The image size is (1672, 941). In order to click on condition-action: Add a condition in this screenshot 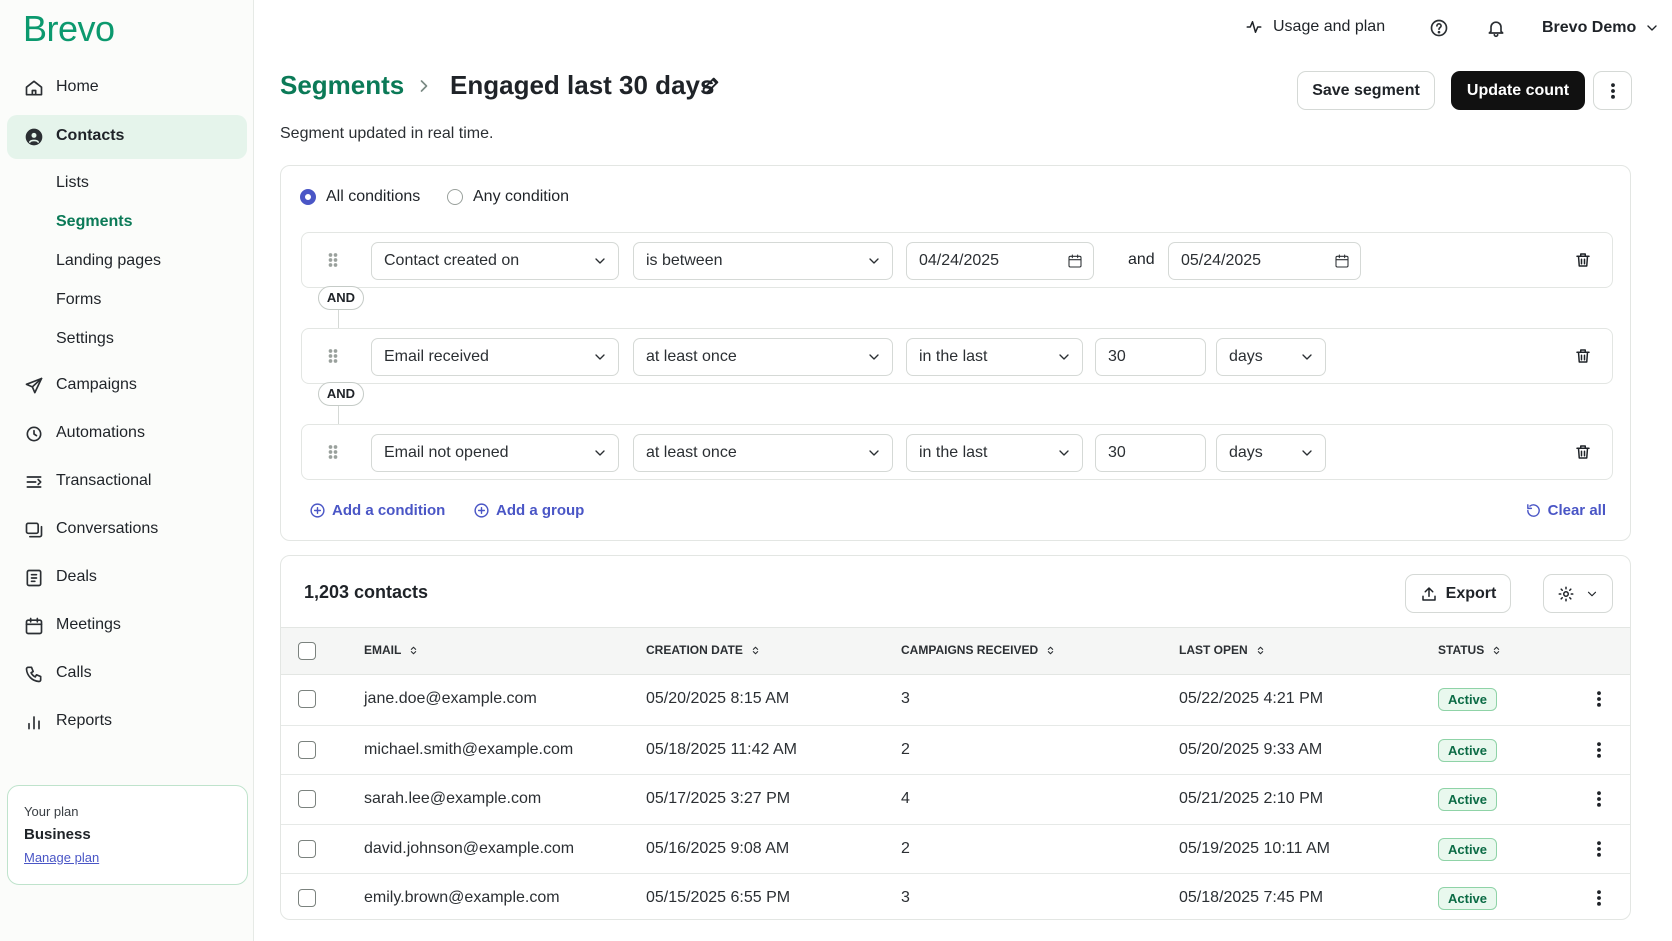, I will do `click(377, 510)`.